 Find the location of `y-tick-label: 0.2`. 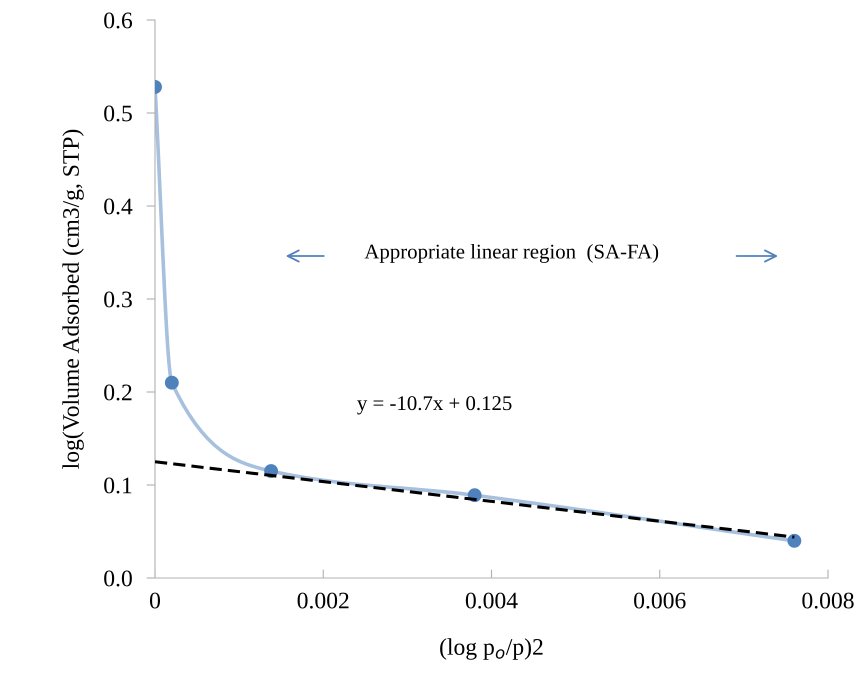

y-tick-label: 0.2 is located at coordinates (118, 392).